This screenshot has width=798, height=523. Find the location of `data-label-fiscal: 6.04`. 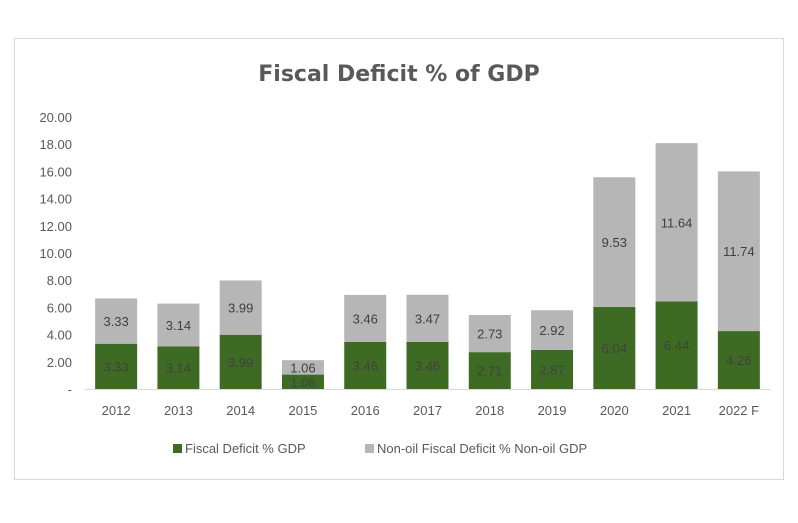

data-label-fiscal: 6.04 is located at coordinates (614, 348).